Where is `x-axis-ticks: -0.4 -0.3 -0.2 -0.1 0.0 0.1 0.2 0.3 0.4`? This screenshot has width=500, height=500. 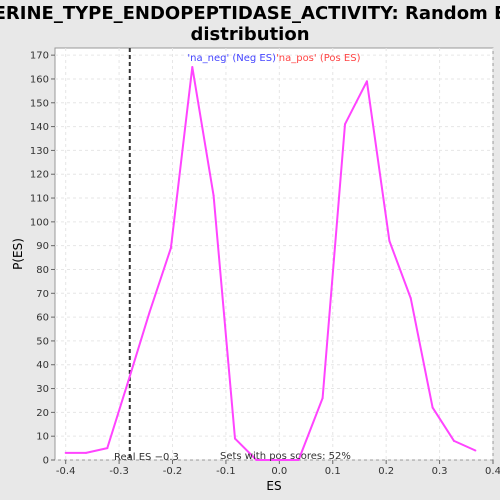
x-axis-ticks: -0.4 -0.3 -0.2 -0.1 0.0 0.1 0.2 0.3 0.4 is located at coordinates (278, 468).